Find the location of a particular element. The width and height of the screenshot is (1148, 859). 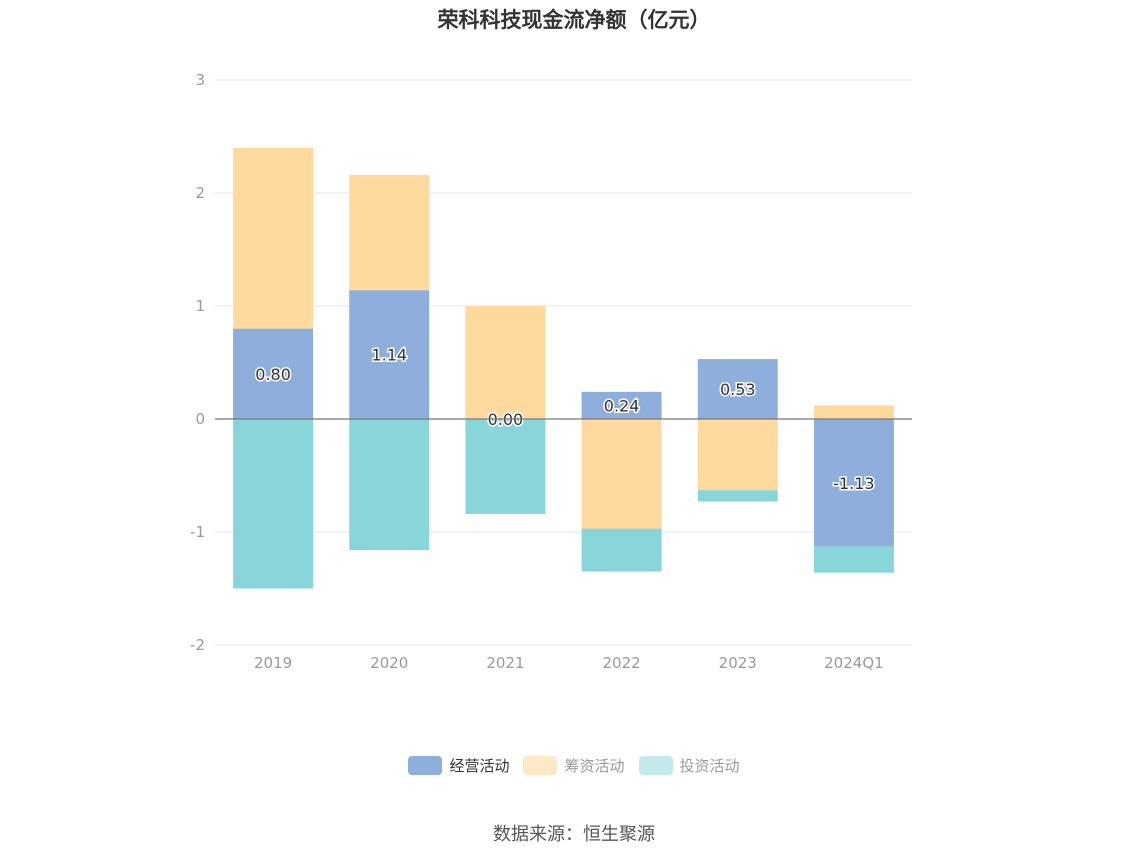

data-label-operating-2022: 0.24 is located at coordinates (622, 405).